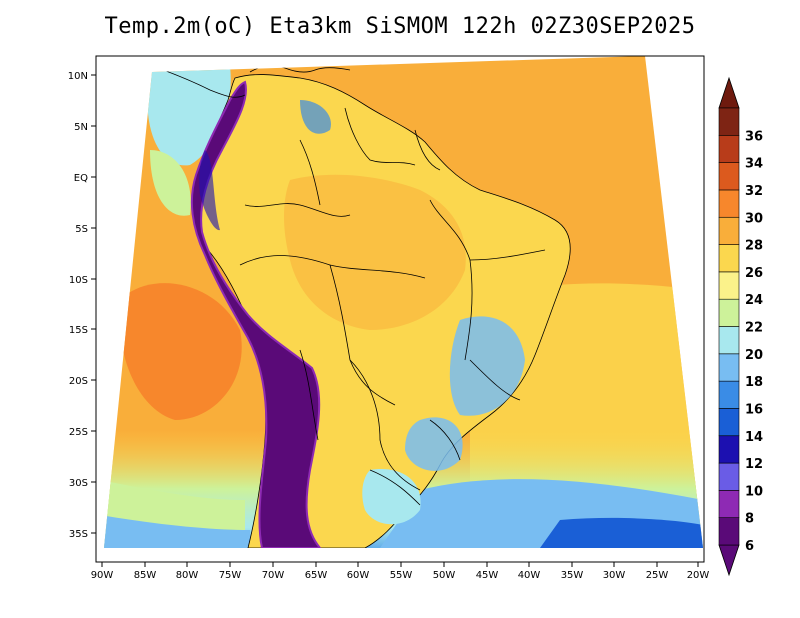  I want to click on warm-ocean-patch, so click(180, 351).